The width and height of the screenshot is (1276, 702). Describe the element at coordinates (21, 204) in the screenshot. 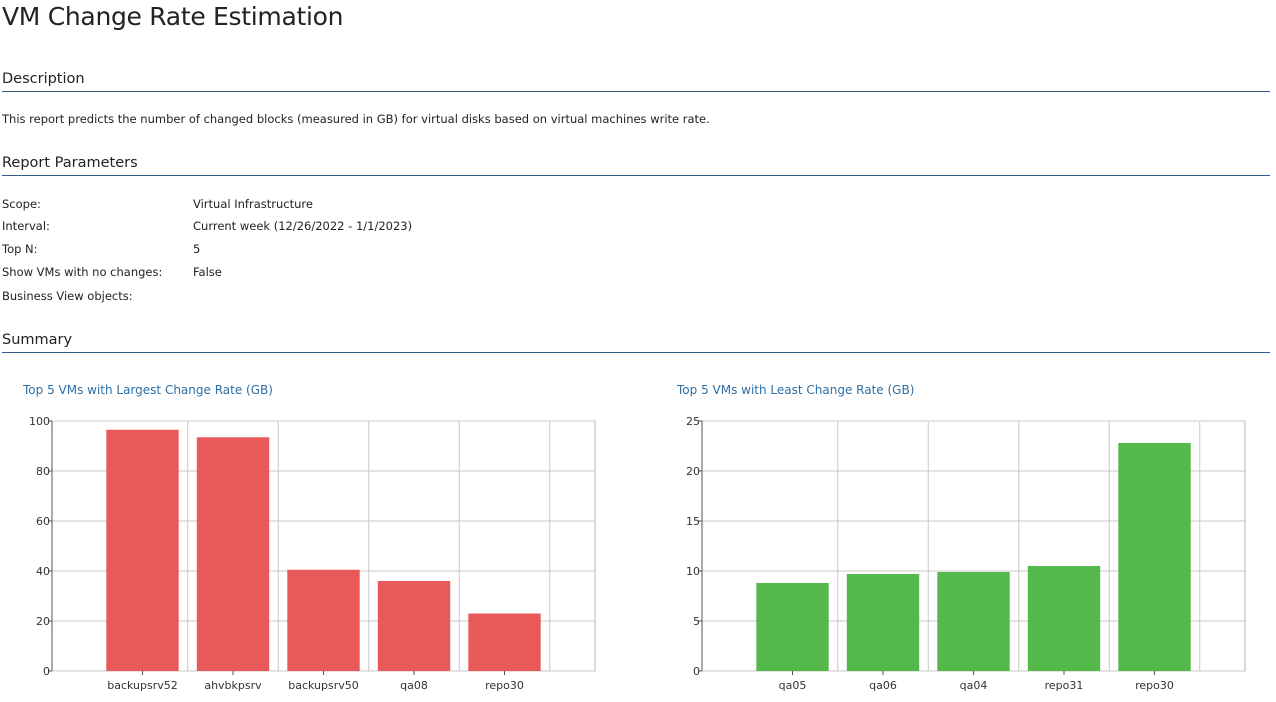

I see `param-label: Scope:` at that location.